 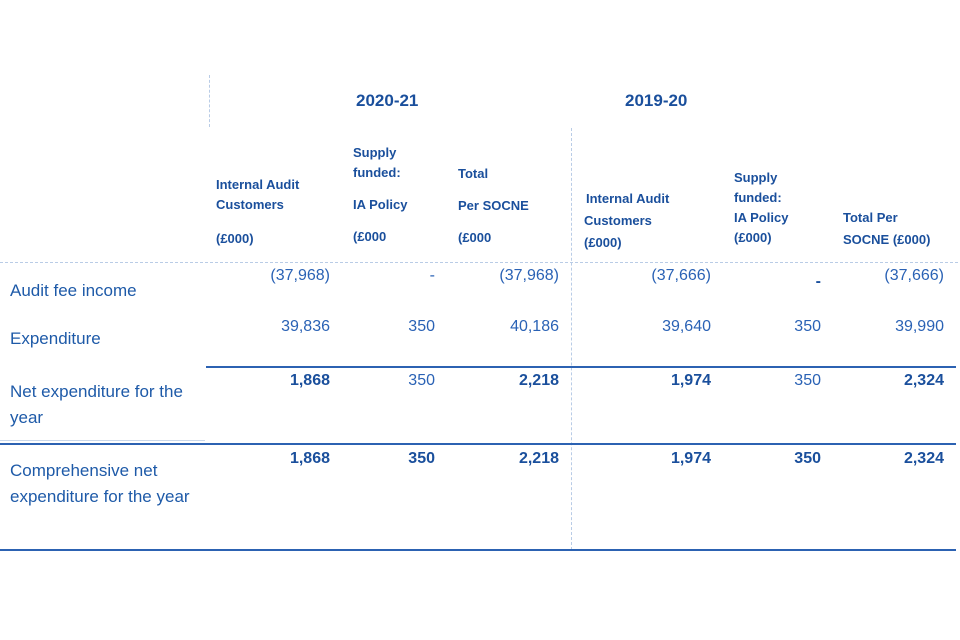 I want to click on col-header-ia-customers-current: Internal Audit Customers (£000), so click(x=258, y=211).